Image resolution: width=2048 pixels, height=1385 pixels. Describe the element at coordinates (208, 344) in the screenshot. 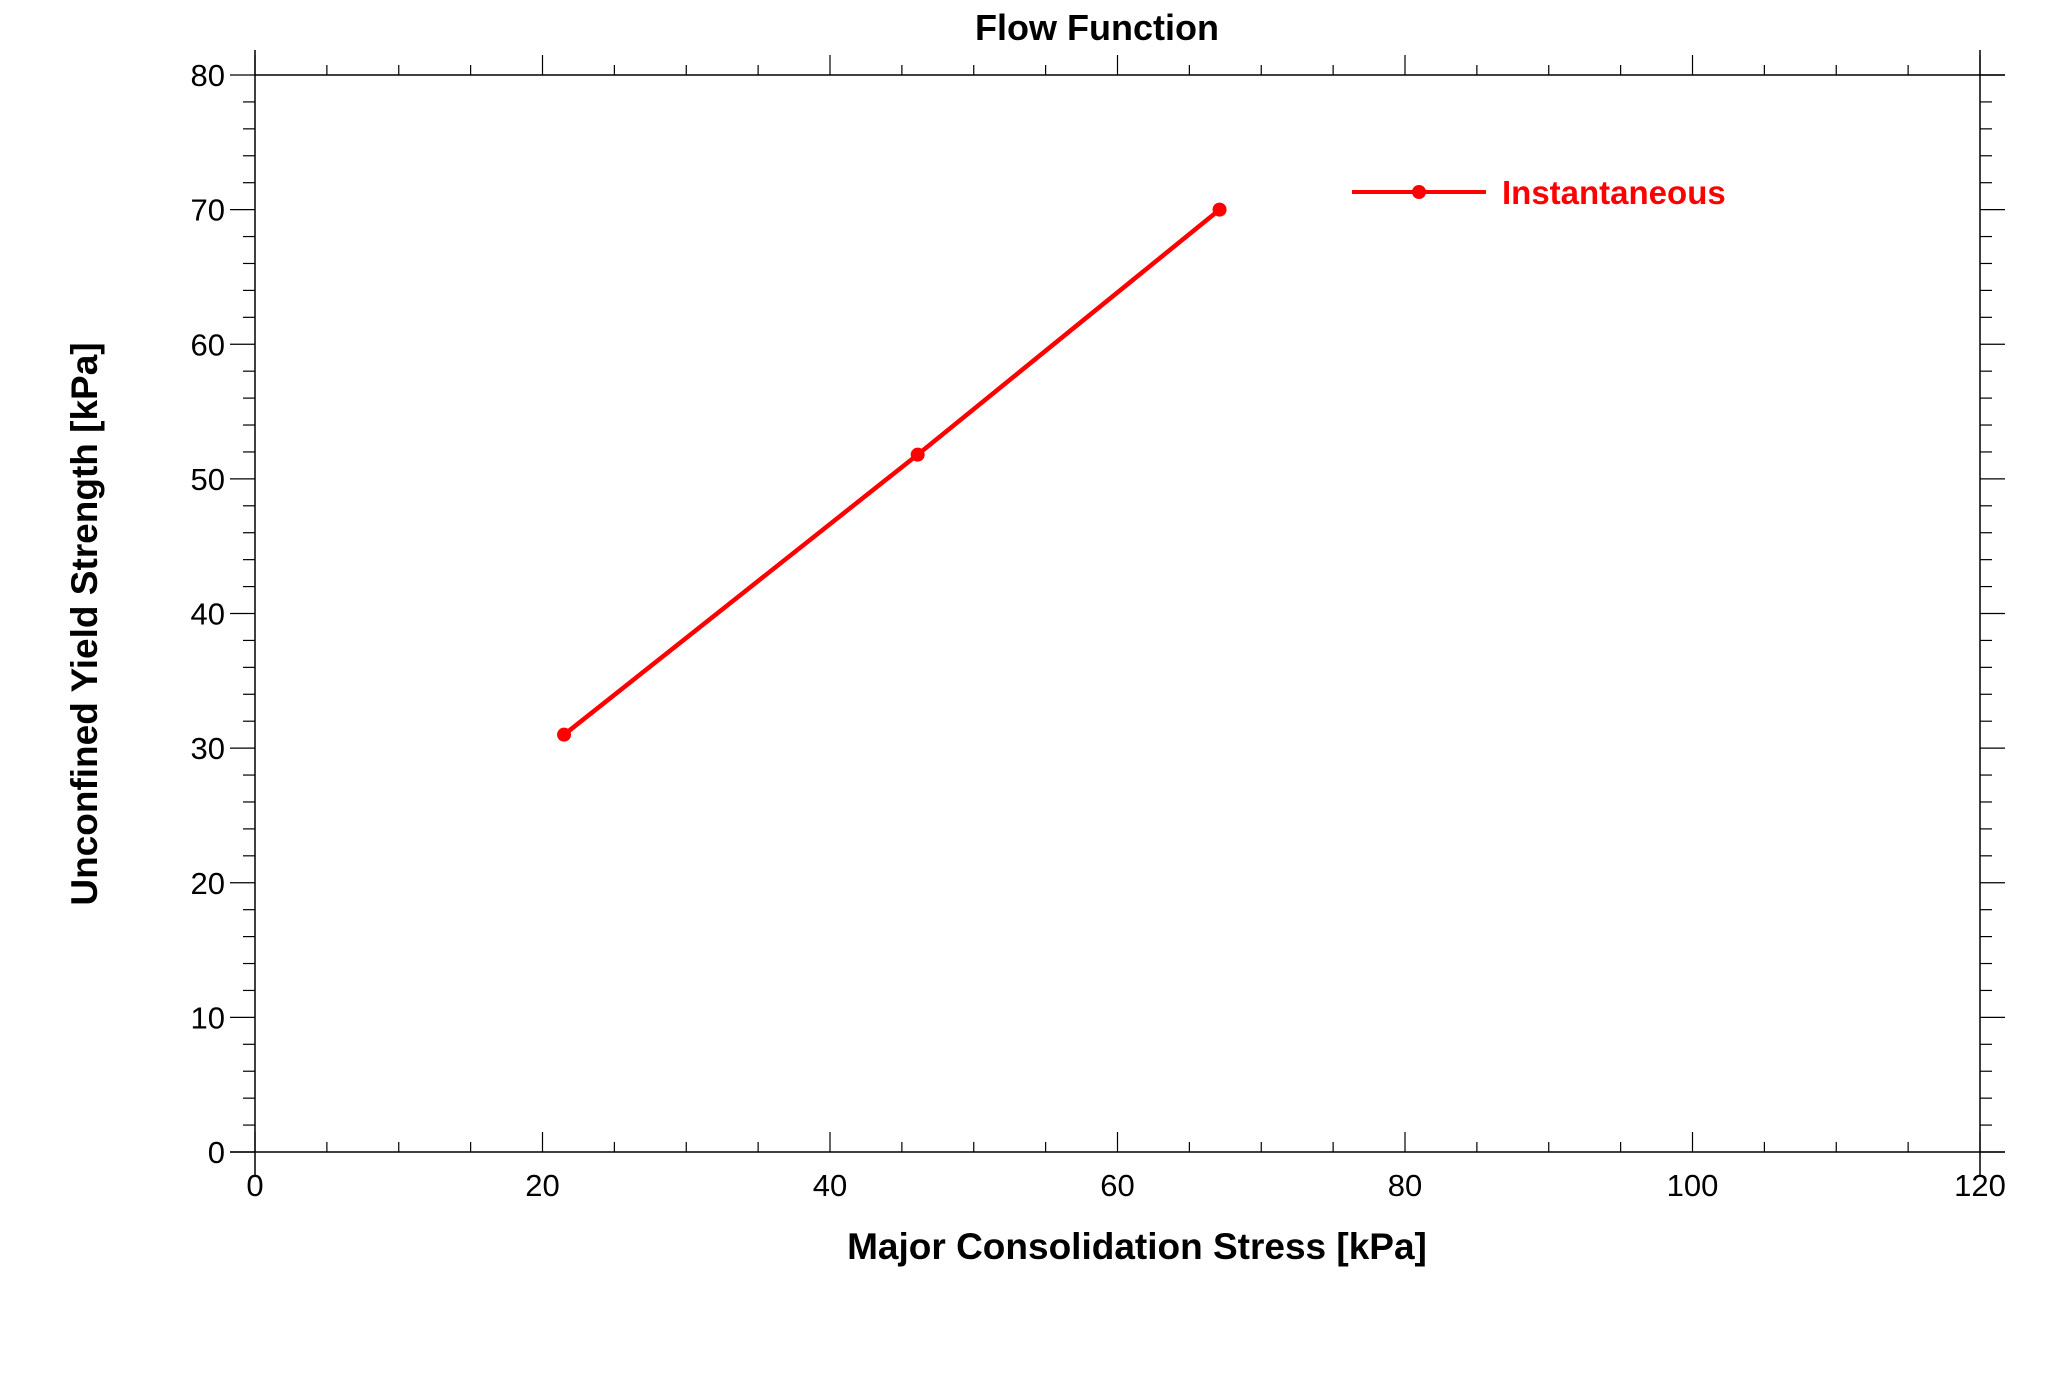

I see `y-tick-label: 60` at that location.